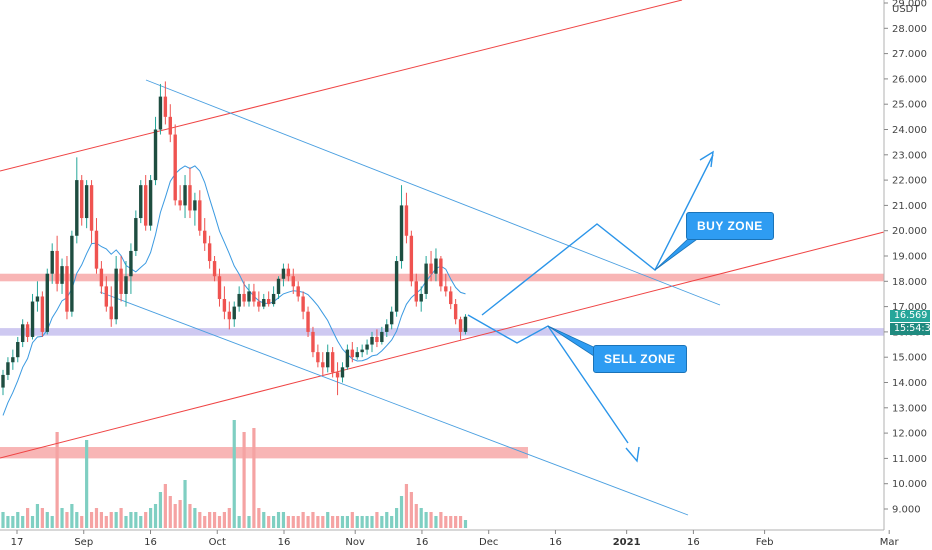 The image size is (932, 550). I want to click on price-tick-label: 17.000, so click(909, 307).